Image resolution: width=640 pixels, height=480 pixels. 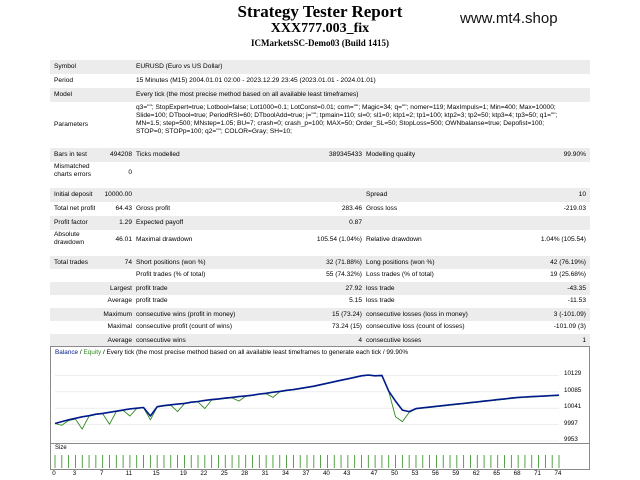 I want to click on gross-profit-value: 283.46, so click(x=351, y=208).